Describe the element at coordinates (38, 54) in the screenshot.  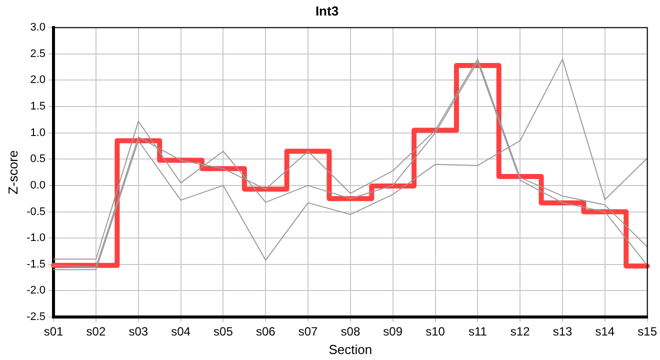
I see `y-tick-label: 2.5` at that location.